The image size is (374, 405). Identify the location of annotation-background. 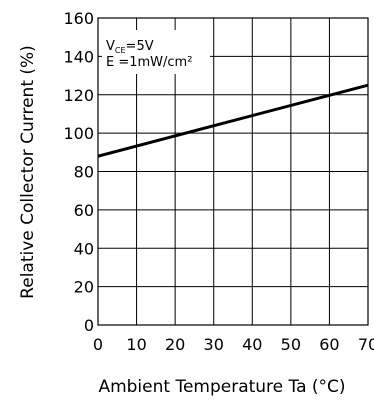
(156, 52).